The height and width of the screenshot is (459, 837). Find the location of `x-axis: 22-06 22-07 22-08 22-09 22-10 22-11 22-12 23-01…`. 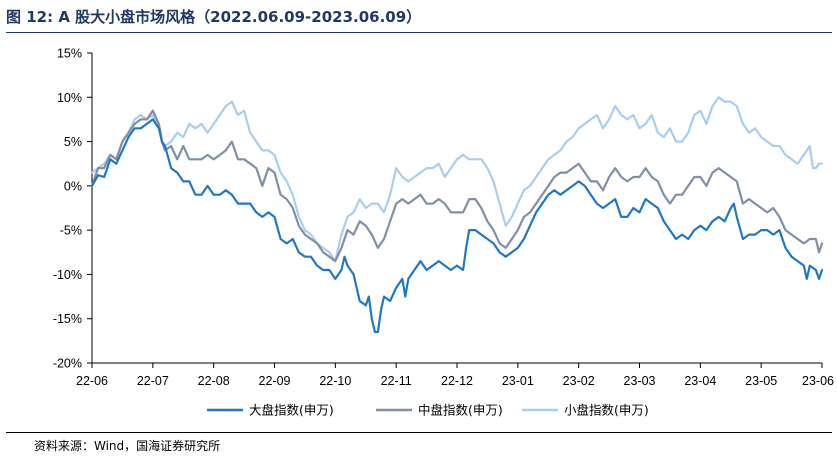

x-axis: 22-06 22-07 22-08 22-09 22-10 22-11 22-12 23-01… is located at coordinates (455, 375).